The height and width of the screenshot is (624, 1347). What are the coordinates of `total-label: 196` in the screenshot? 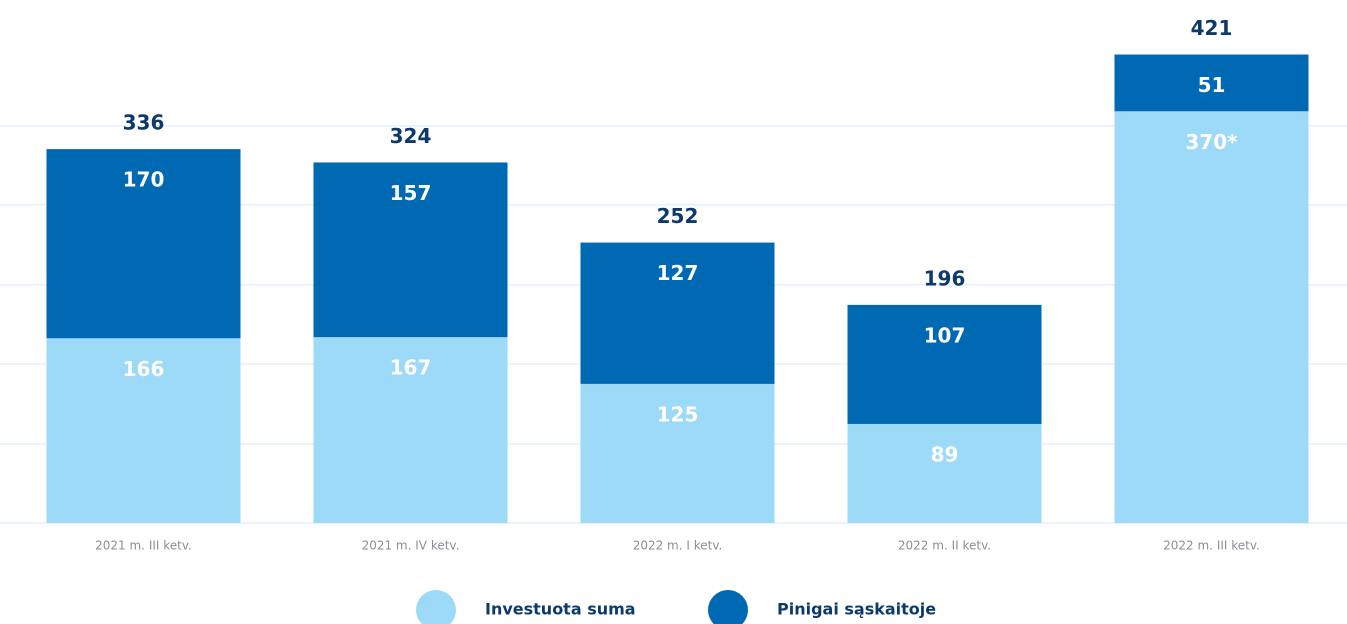 It's located at (945, 278).